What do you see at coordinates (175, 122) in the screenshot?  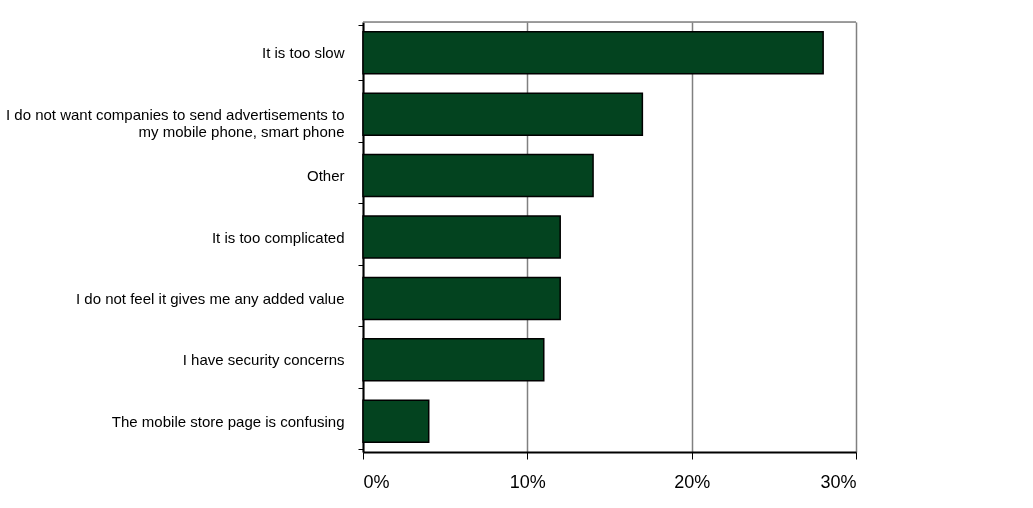 I see `y-tick-label: I do not want companies to send advertisements to my mobile phone, smart phone` at bounding box center [175, 122].